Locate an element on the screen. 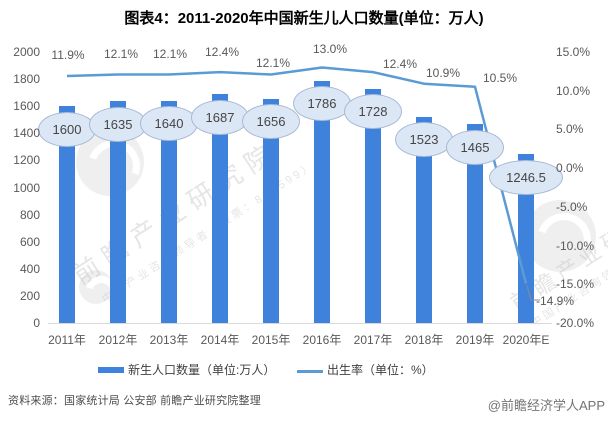  y-axis-left-tick: 2000 is located at coordinates (26, 52).